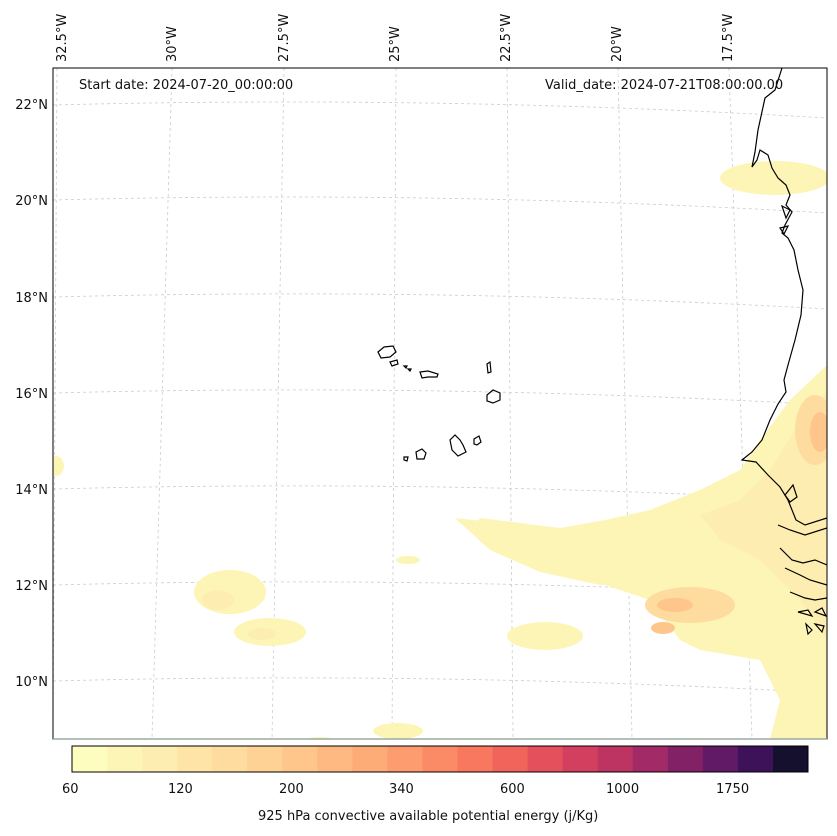 The image size is (837, 836). What do you see at coordinates (664, 85) in the screenshot?
I see `valid-date-label: Valid_date: 2024-07-21T08:00:00.00` at bounding box center [664, 85].